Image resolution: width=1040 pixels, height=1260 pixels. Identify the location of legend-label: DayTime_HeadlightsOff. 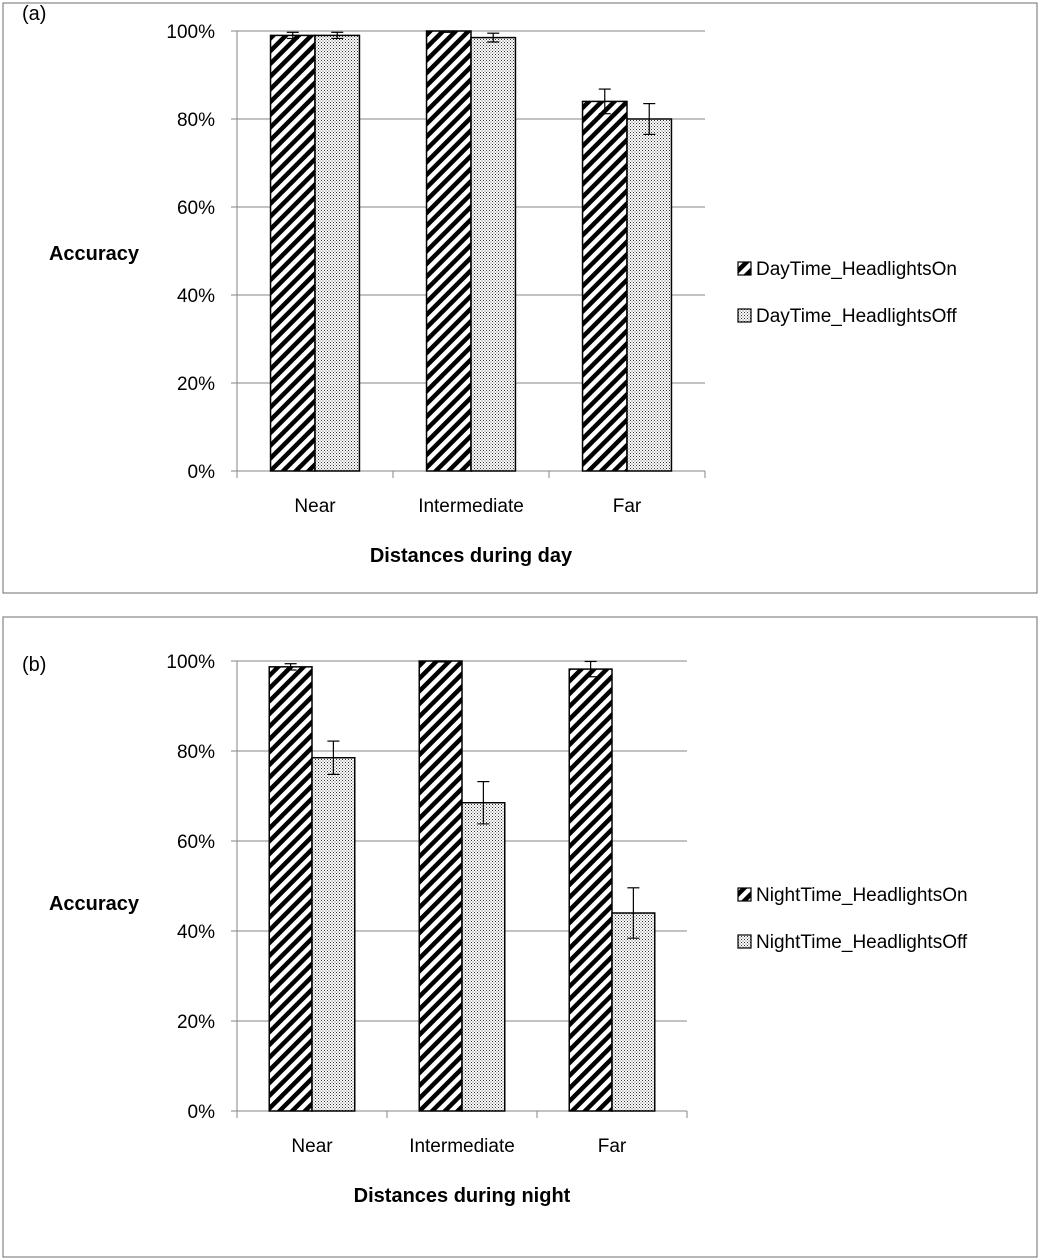
(856, 316).